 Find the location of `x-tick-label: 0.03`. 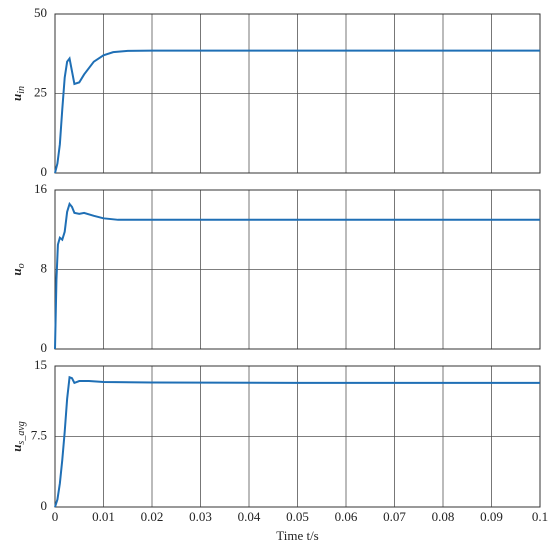

x-tick-label: 0.03 is located at coordinates (200, 516).